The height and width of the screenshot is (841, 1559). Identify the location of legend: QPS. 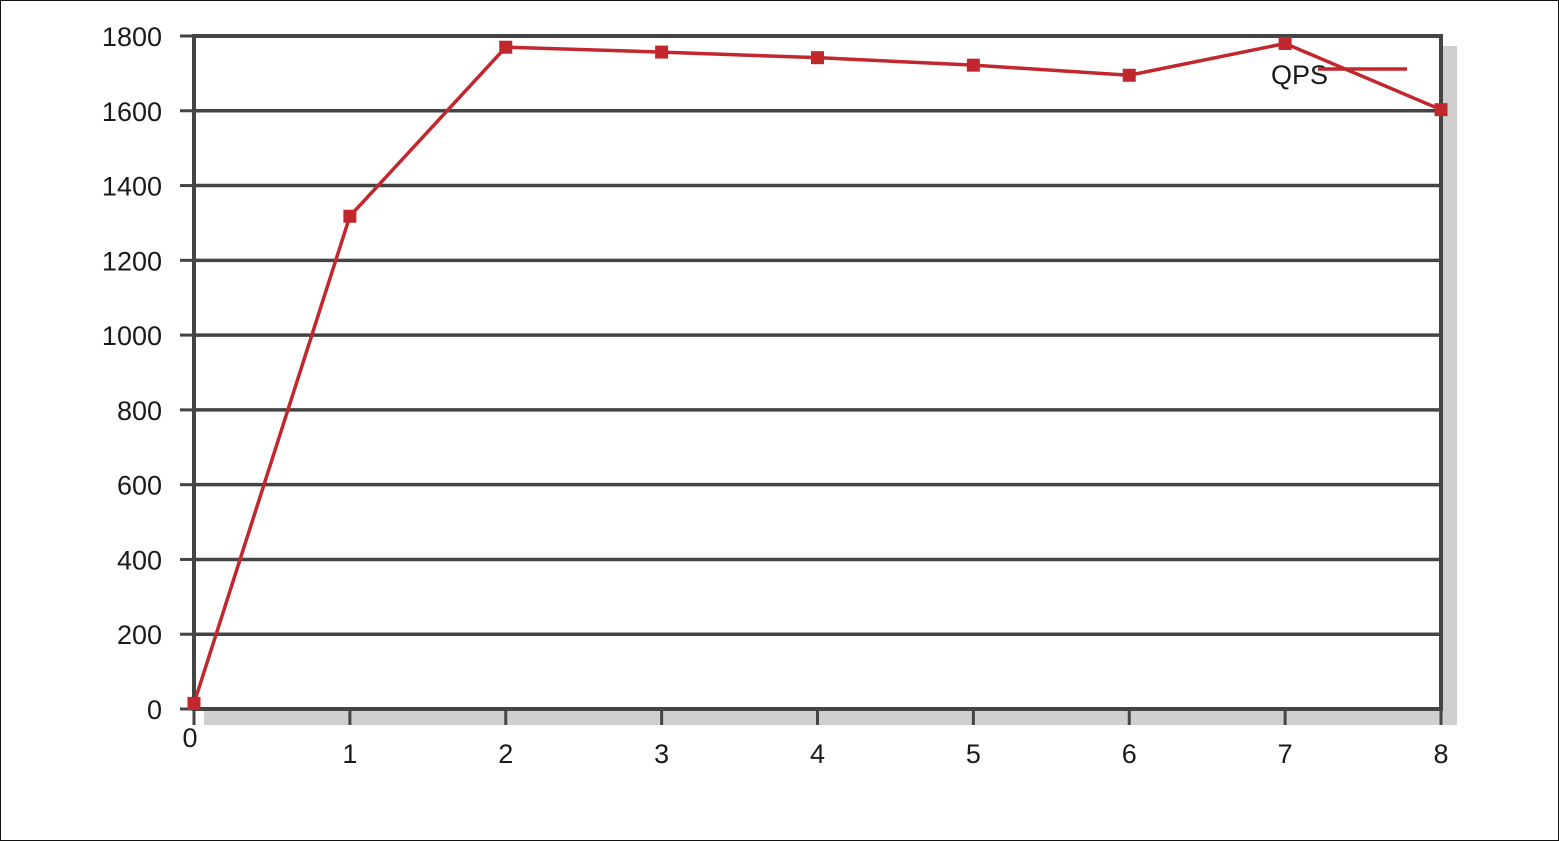
(1339, 75).